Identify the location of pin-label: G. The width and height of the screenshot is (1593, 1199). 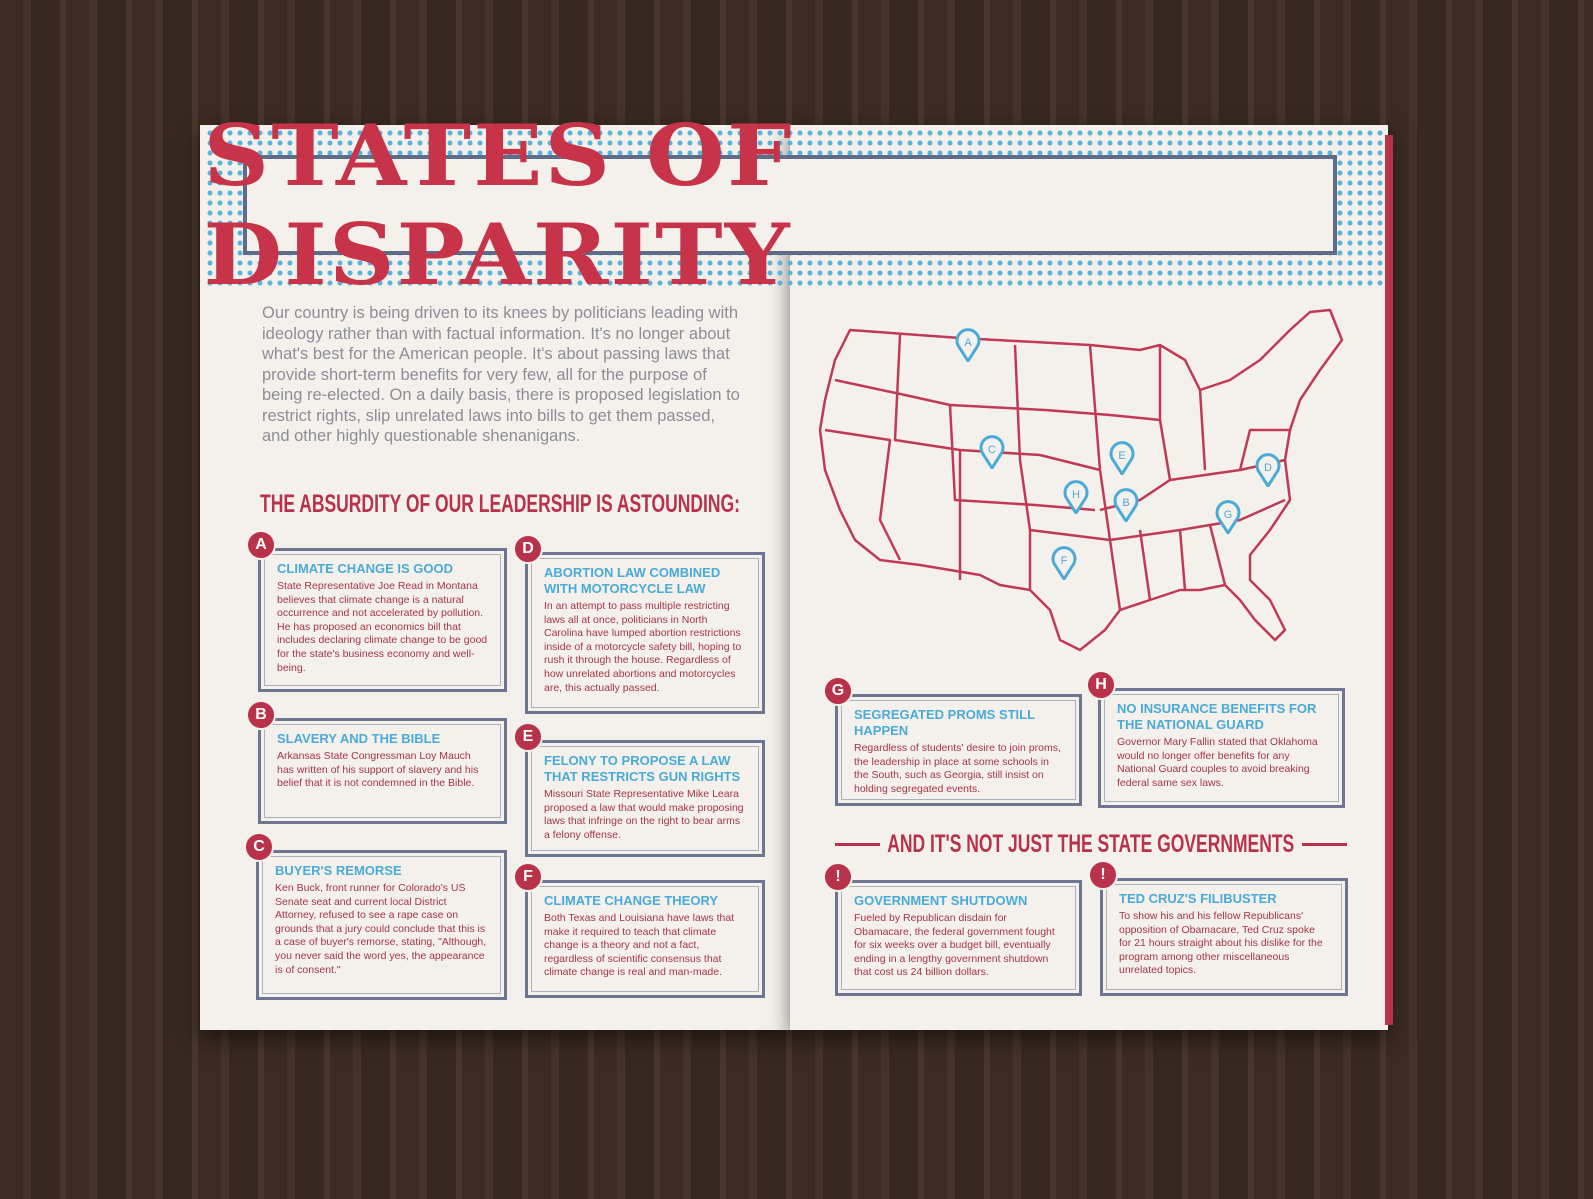
(1228, 515).